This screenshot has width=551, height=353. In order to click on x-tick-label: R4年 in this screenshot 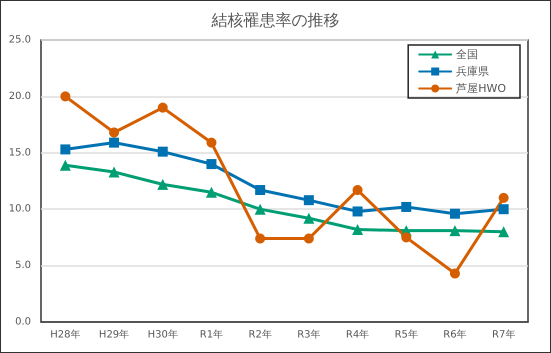, I will do `click(358, 334)`.